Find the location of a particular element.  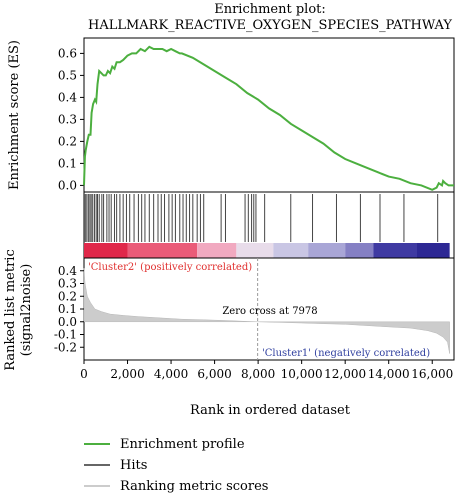

chart-subtitle: HALLMARK_REACTIVE_OXYGEN_SPECIES_PATHWAY is located at coordinates (270, 25).